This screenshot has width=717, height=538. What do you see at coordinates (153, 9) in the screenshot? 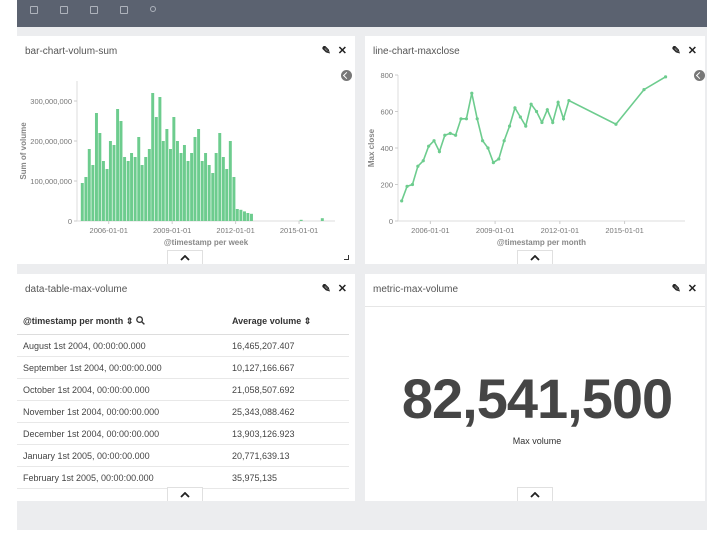
I see `toolbar-options-icon` at bounding box center [153, 9].